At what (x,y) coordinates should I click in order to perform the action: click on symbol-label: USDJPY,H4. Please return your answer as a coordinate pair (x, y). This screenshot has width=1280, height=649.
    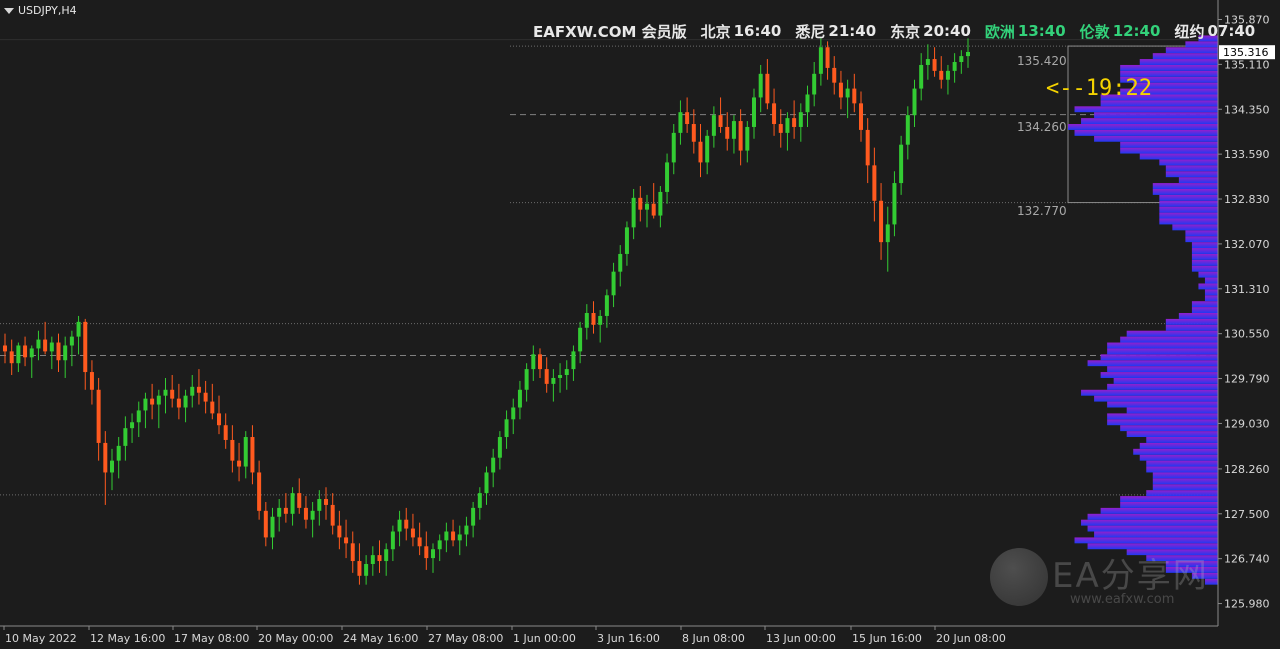
    Looking at the image, I should click on (47, 10).